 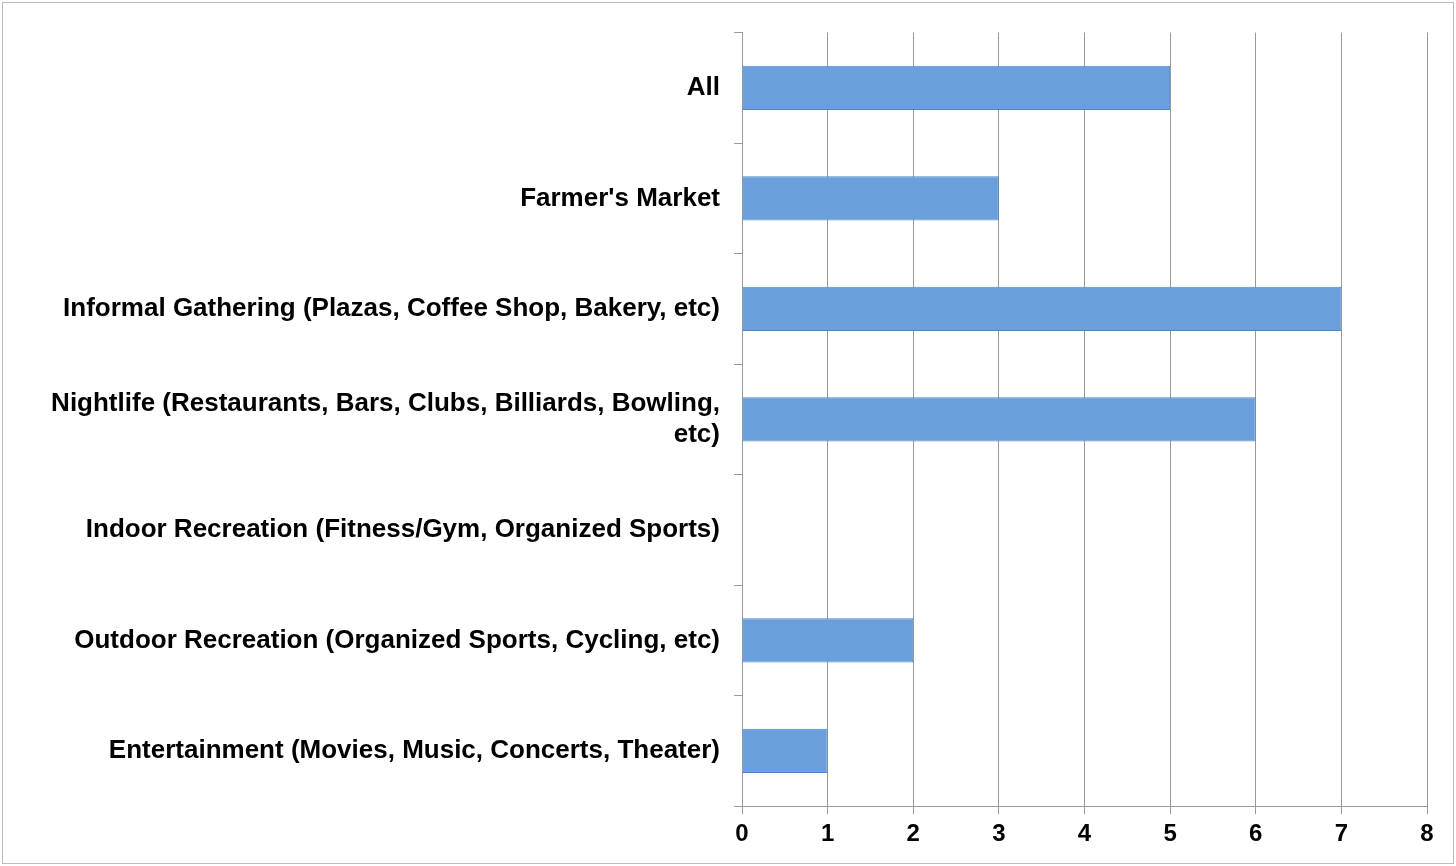 What do you see at coordinates (1427, 833) in the screenshot?
I see `x-tick-label: 8` at bounding box center [1427, 833].